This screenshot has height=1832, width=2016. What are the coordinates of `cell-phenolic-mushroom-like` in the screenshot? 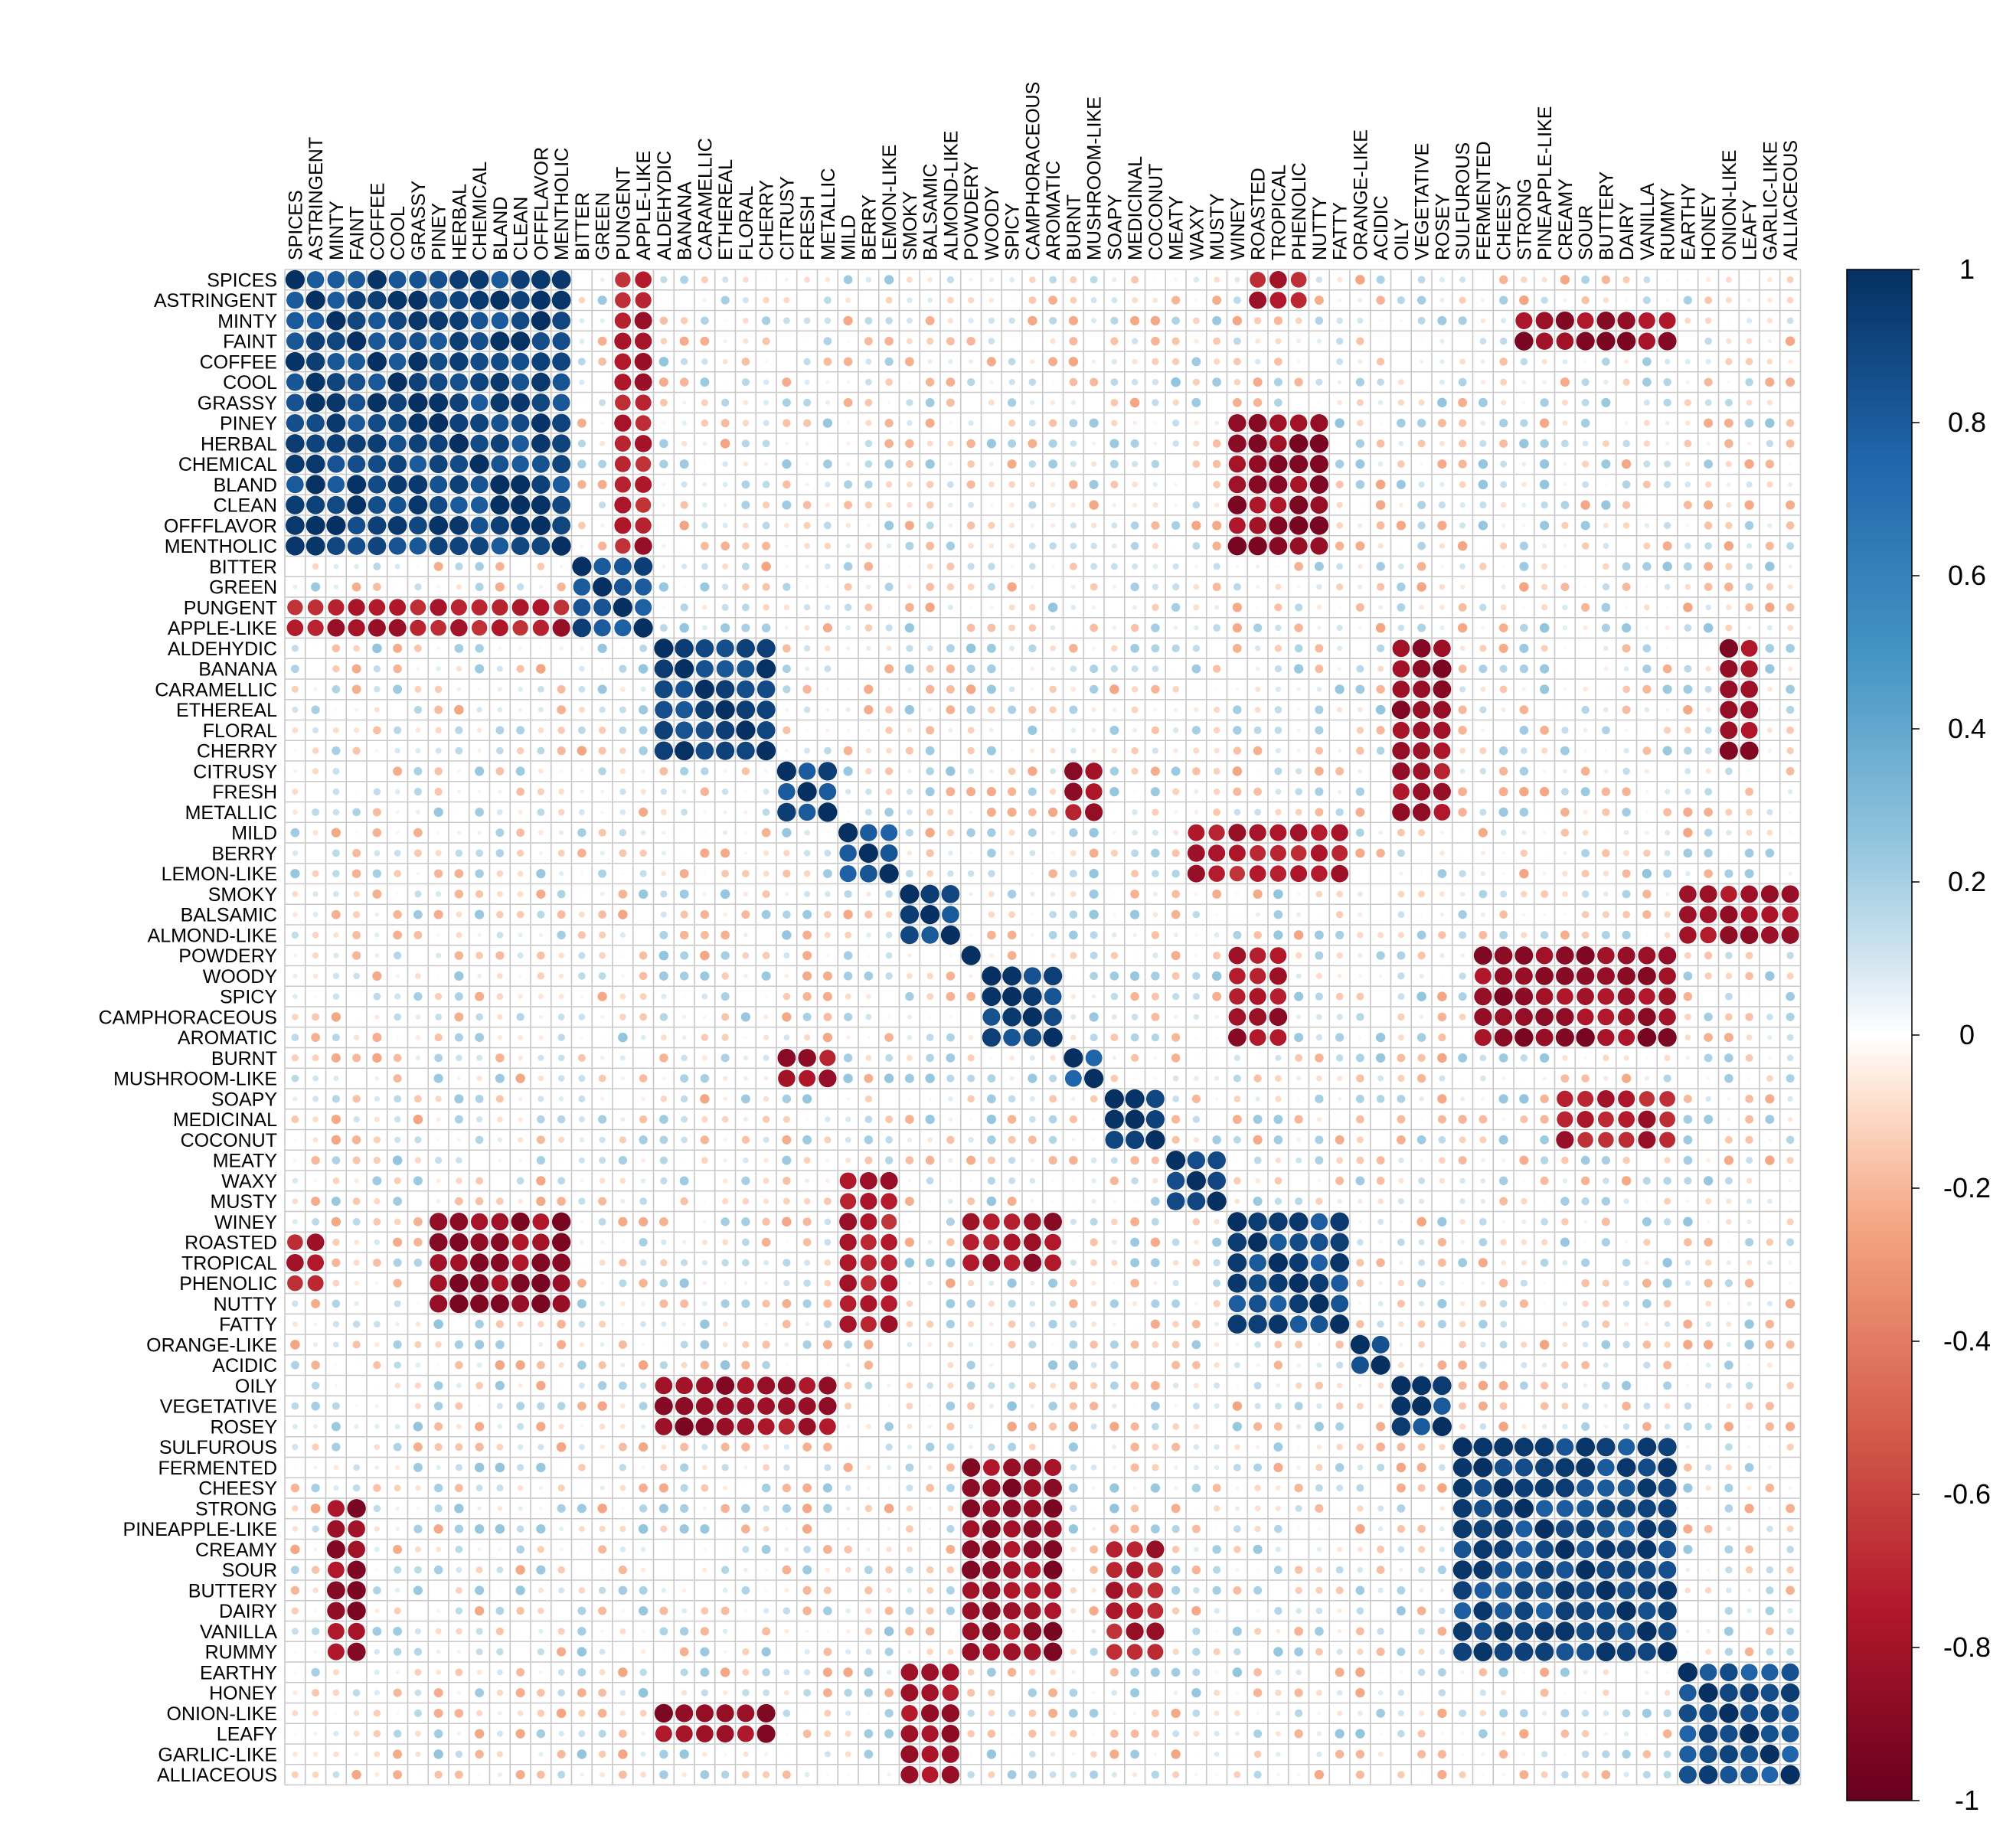 It's located at (1093, 1283).